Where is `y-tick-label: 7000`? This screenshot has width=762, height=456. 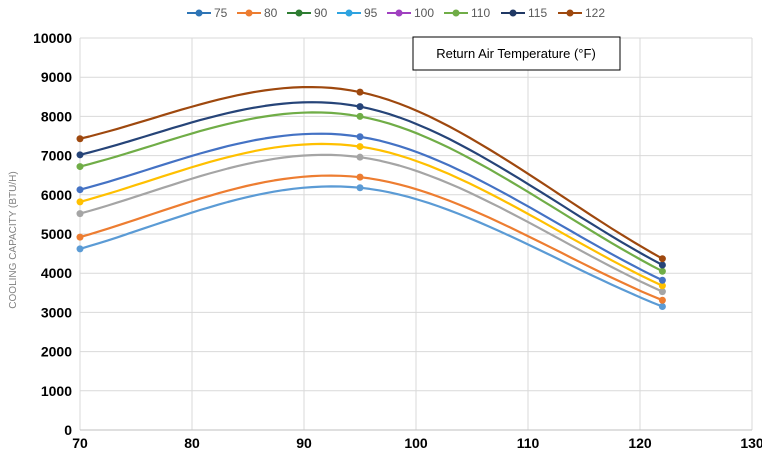 y-tick-label: 7000 is located at coordinates (56, 156).